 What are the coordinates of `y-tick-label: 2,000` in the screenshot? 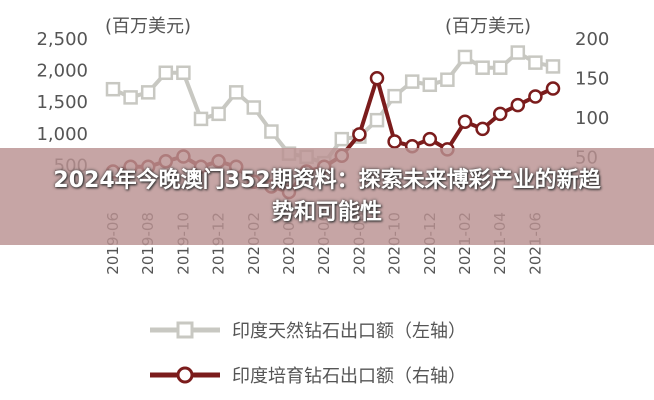 It's located at (62, 71).